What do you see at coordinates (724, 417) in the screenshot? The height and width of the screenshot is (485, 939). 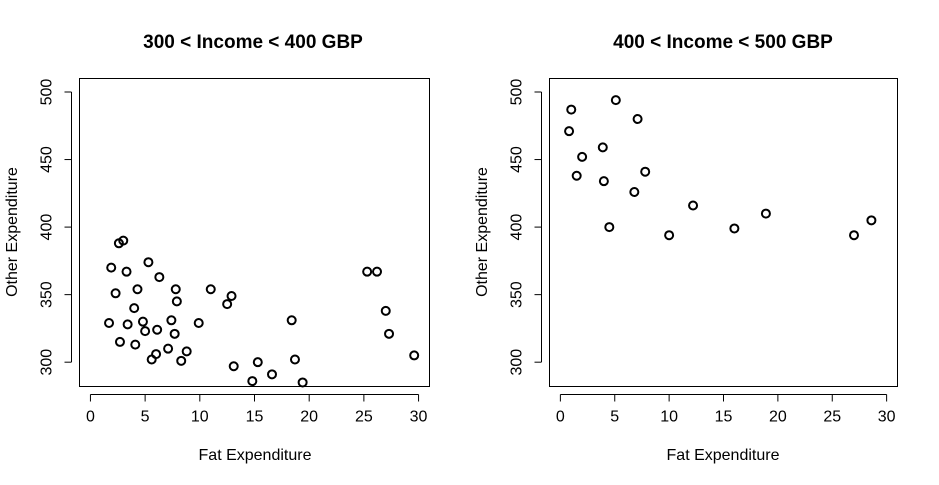 I see `right-x-tick-label: 15` at bounding box center [724, 417].